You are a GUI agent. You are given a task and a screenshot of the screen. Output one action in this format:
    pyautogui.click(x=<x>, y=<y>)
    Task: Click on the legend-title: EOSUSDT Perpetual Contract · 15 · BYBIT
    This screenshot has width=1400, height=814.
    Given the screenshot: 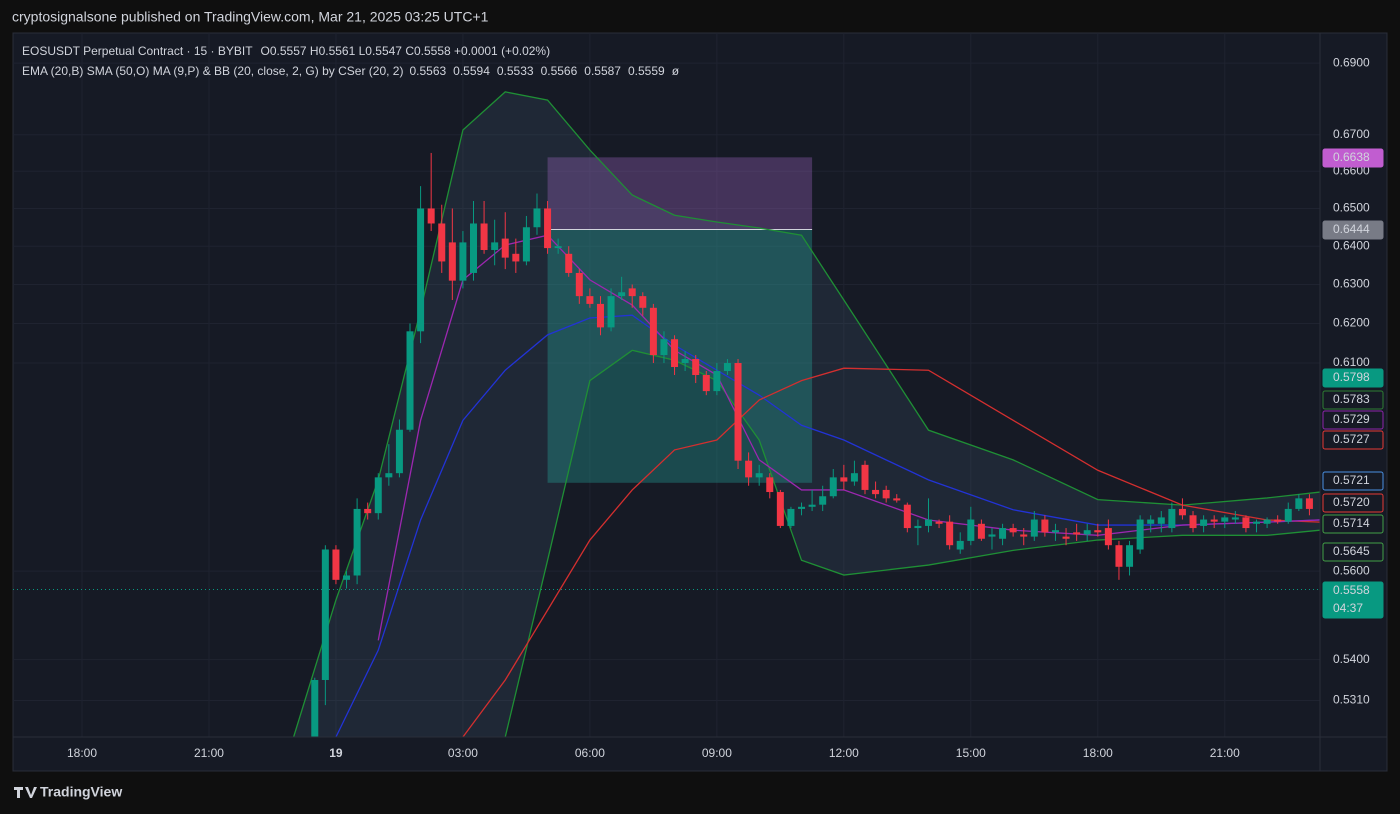 What is the action you would take?
    pyautogui.click(x=137, y=51)
    